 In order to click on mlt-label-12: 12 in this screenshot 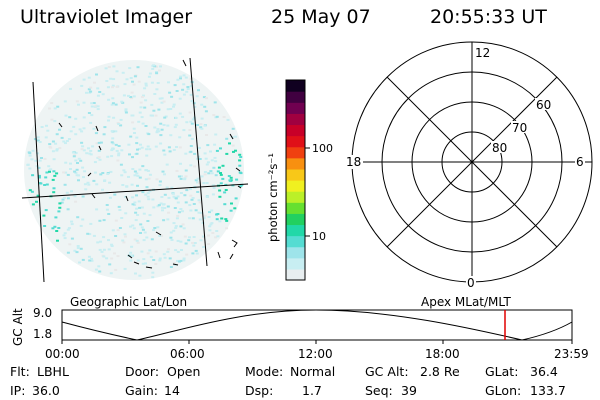, I will do `click(482, 53)`.